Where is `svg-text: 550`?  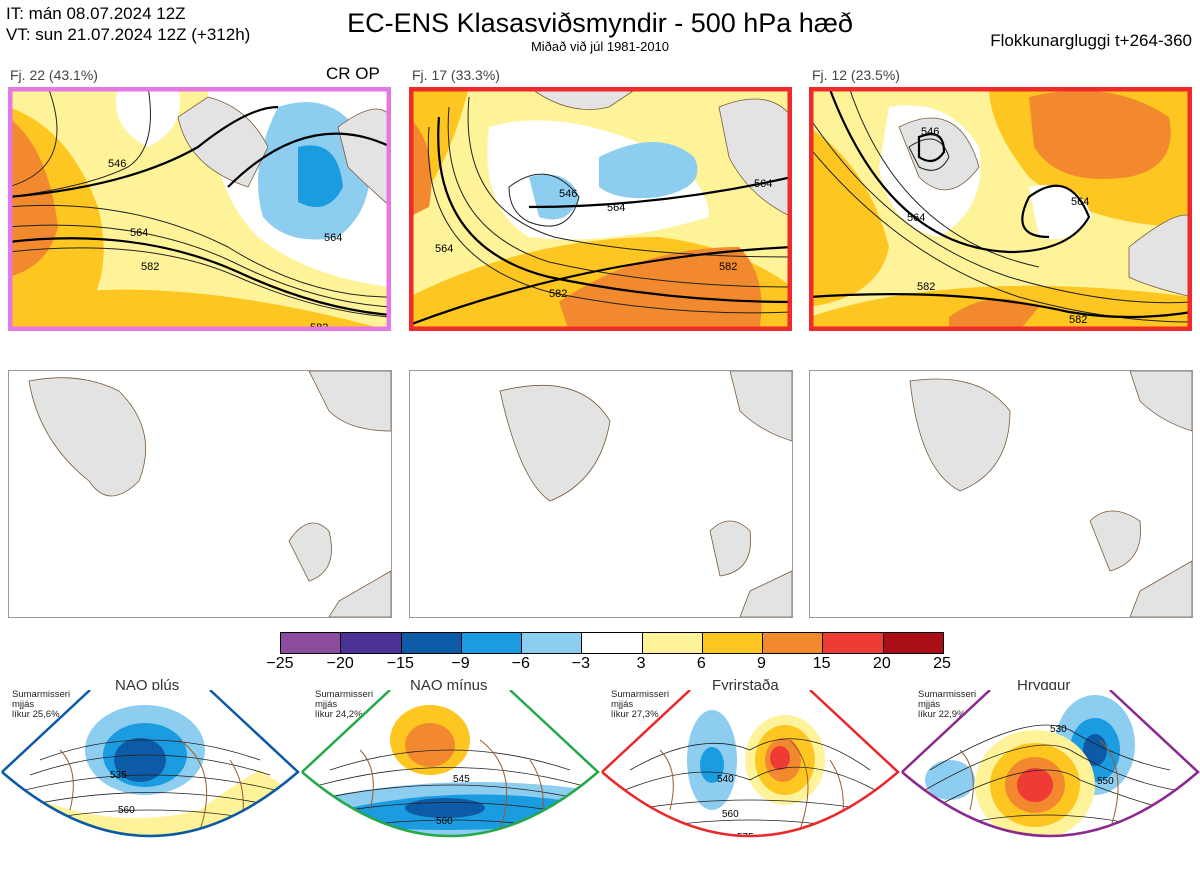
svg-text: 550 is located at coordinates (1105, 781).